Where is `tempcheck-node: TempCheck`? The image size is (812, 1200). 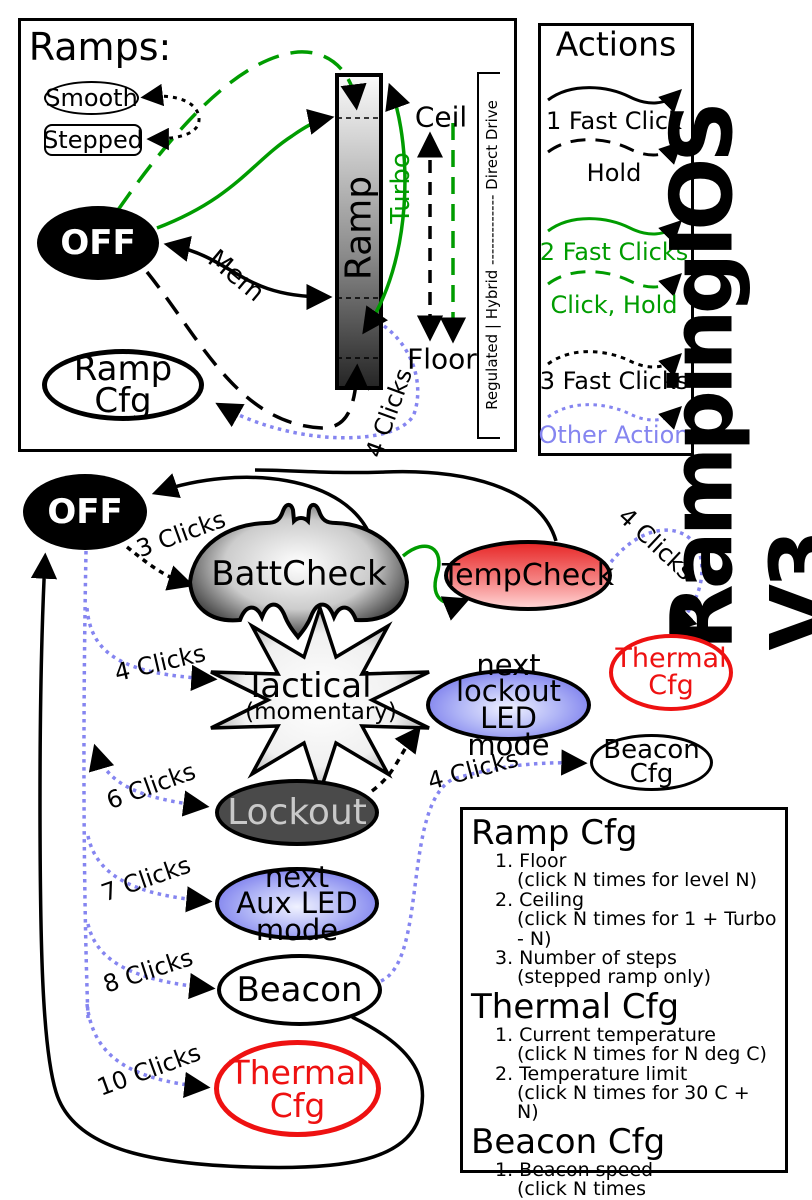
tempcheck-node: TempCheck is located at coordinates (528, 575).